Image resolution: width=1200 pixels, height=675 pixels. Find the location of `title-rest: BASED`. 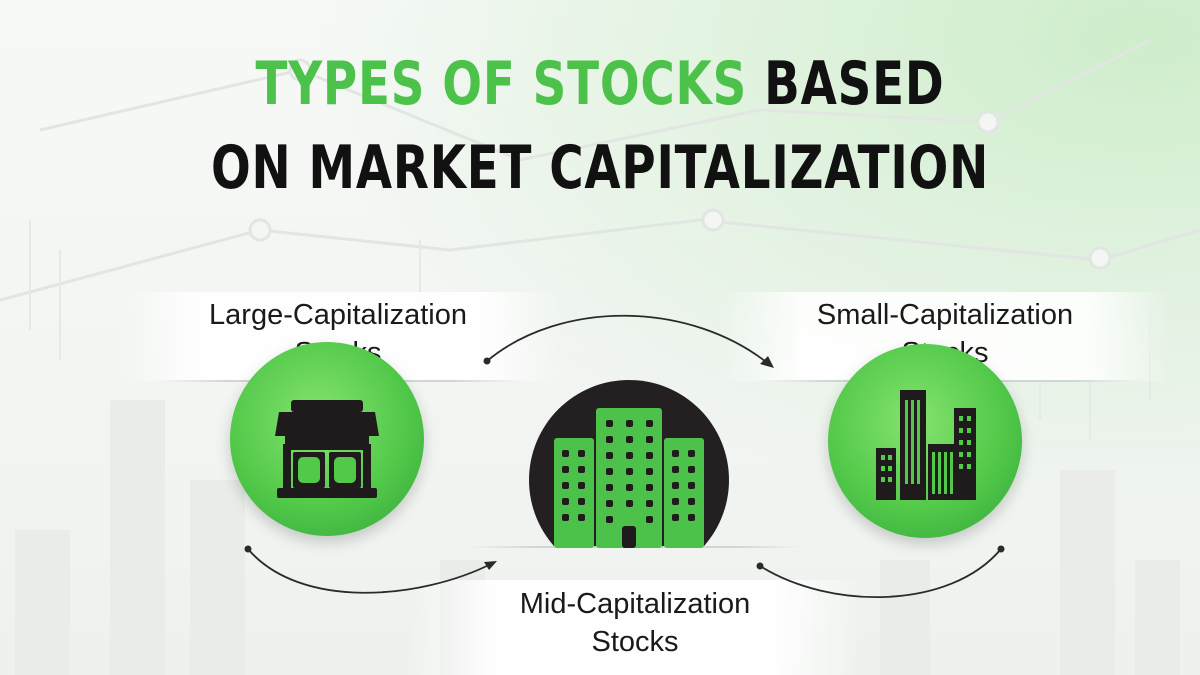

title-rest: BASED is located at coordinates (846, 84).